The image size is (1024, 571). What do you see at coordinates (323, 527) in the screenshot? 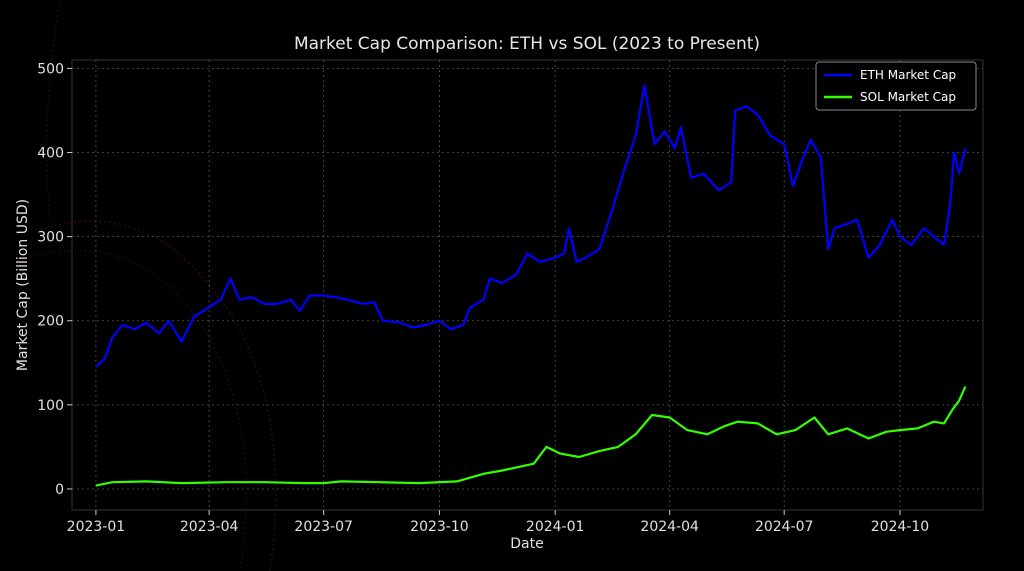
I see `x-tick-label: 2023-07` at bounding box center [323, 527].